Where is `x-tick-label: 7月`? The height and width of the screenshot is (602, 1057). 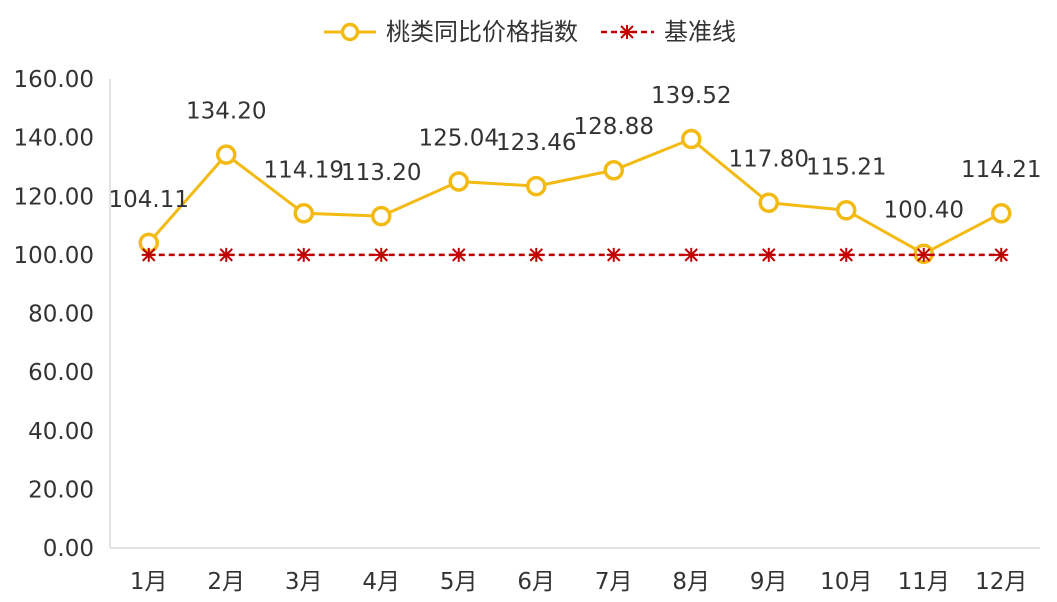
x-tick-label: 7月 is located at coordinates (614, 582).